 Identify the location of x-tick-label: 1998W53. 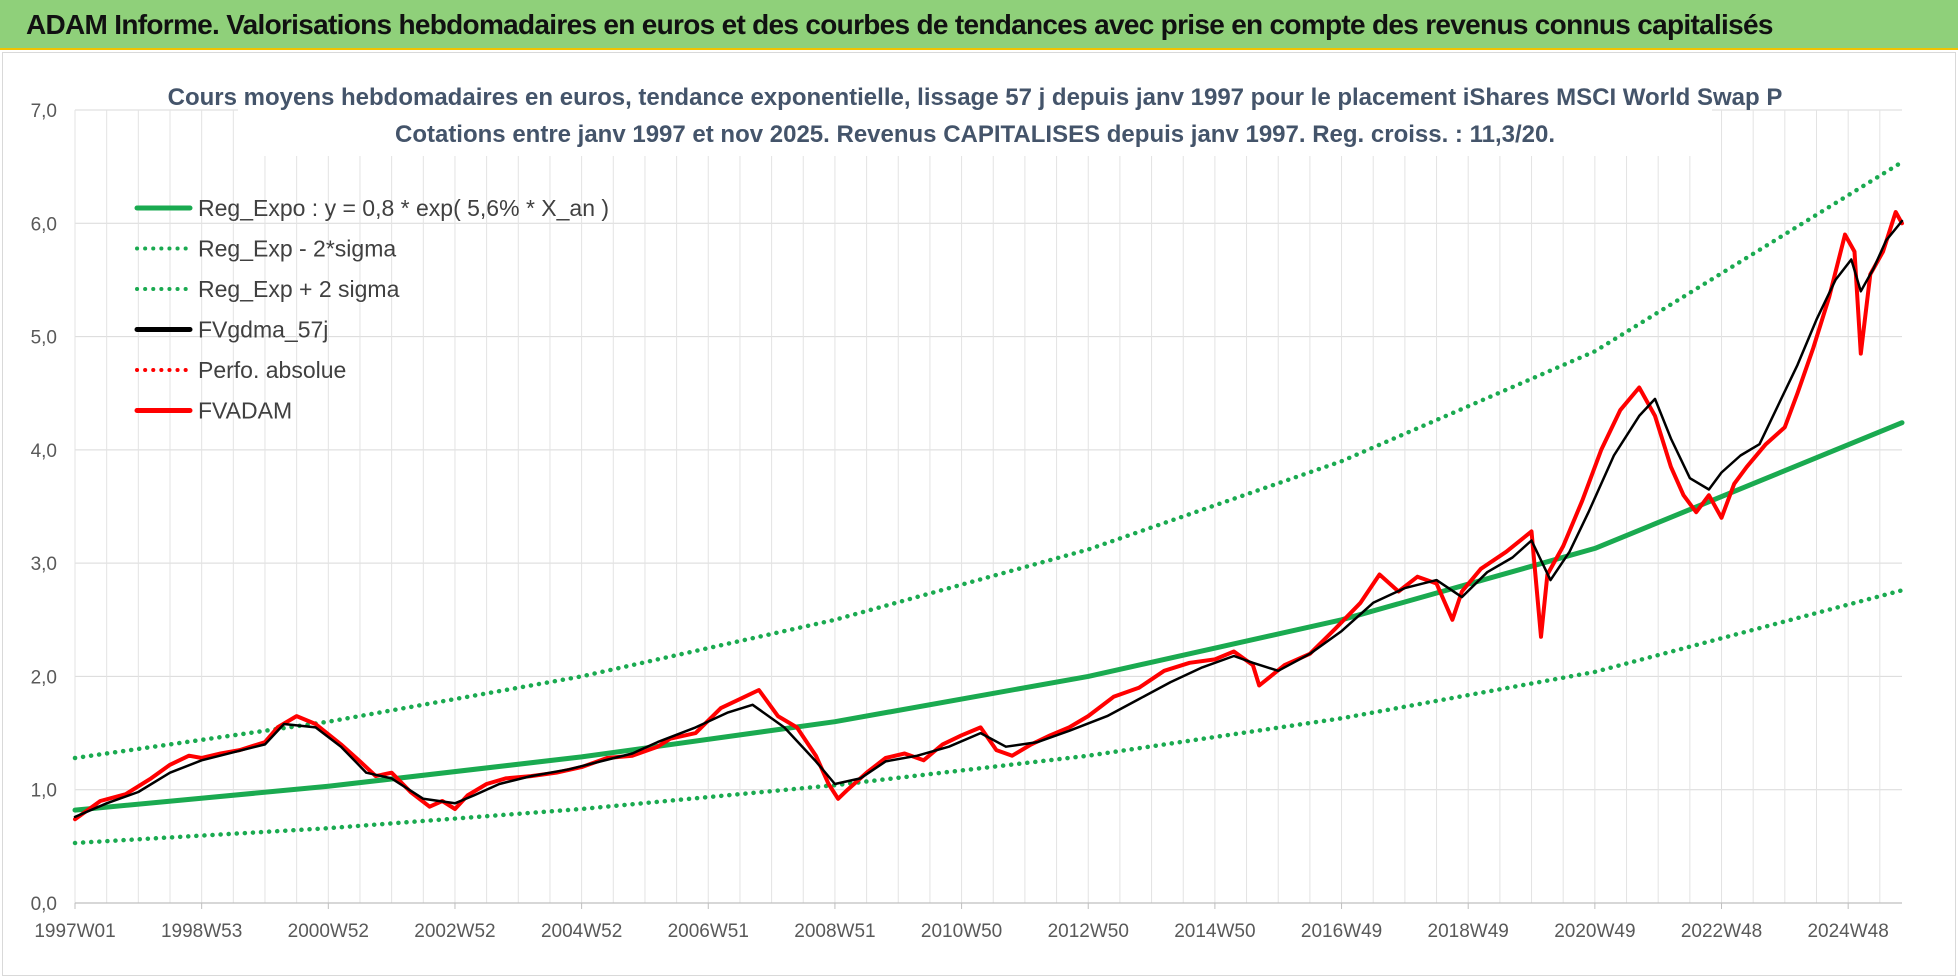
(201, 931).